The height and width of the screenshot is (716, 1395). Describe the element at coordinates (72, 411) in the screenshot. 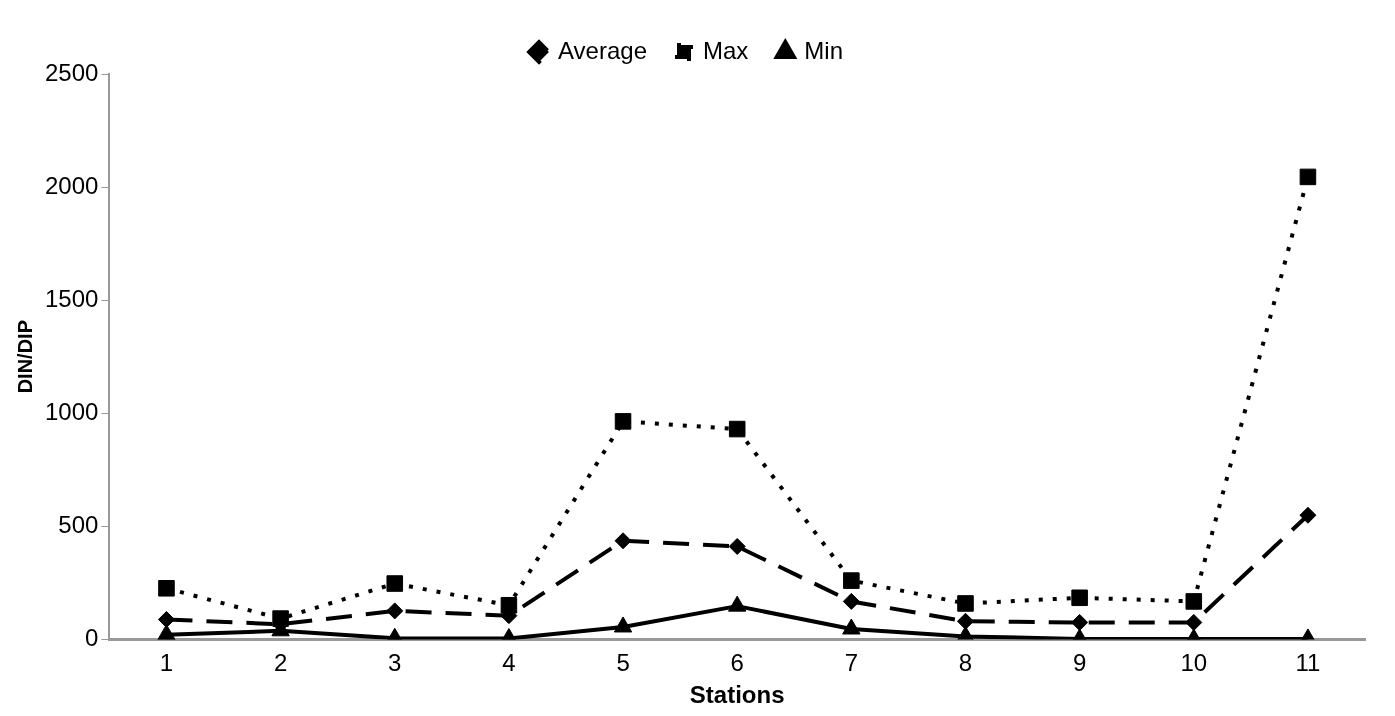

I see `y-tick-label: 1000` at that location.